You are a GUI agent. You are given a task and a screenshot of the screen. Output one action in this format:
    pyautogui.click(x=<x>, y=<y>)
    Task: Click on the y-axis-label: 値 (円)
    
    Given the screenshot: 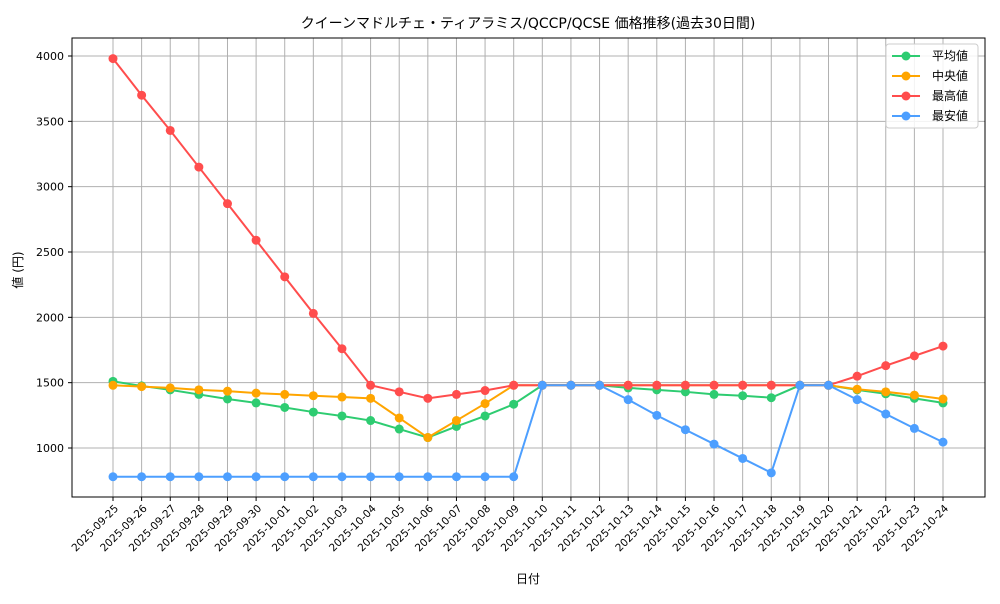 What is the action you would take?
    pyautogui.click(x=17, y=269)
    